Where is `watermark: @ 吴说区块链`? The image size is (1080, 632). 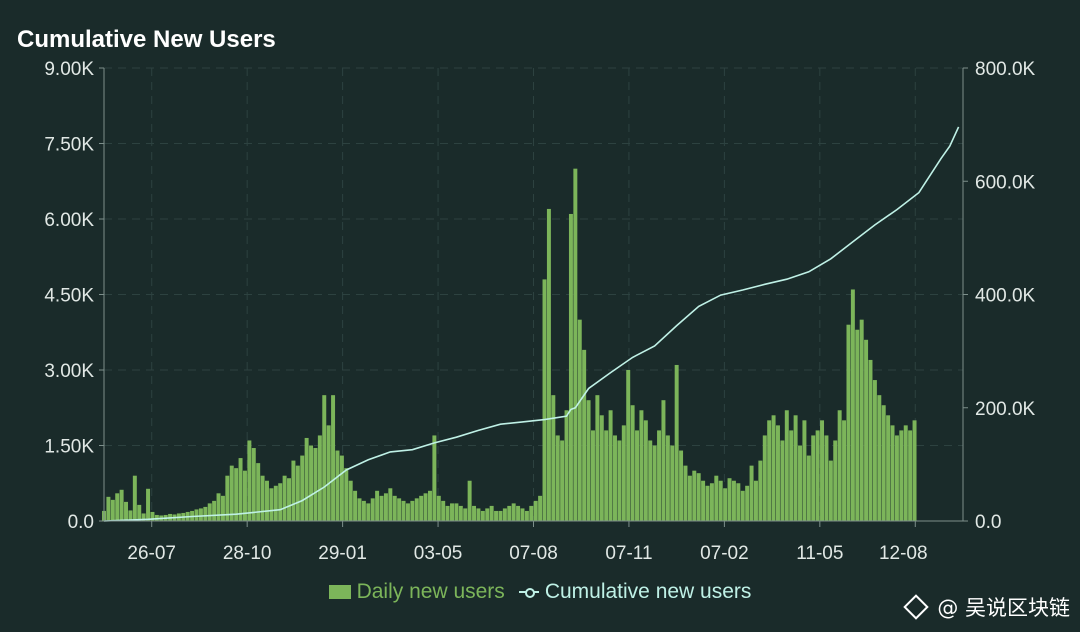
watermark: @ 吴说区块链 is located at coordinates (986, 607).